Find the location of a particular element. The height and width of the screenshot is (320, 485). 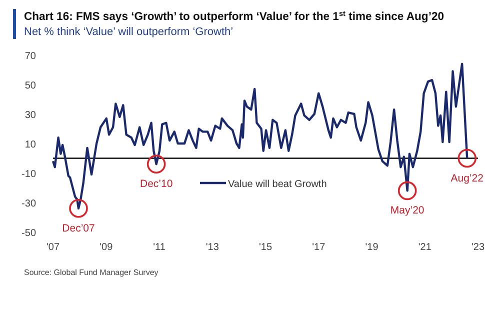

source-note: Source: Global Fund Manager Survey is located at coordinates (91, 272).